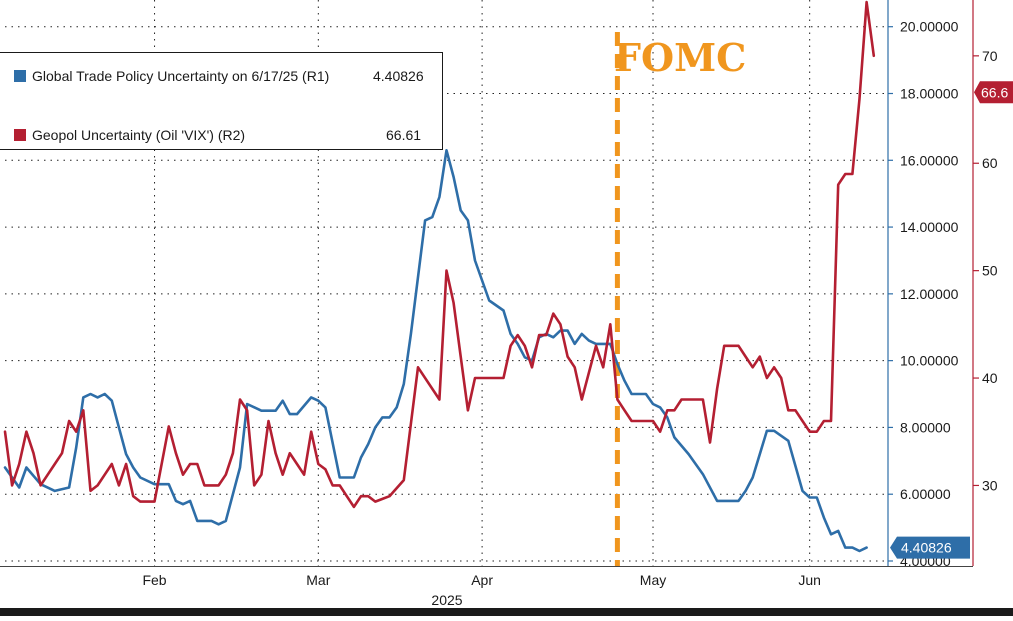 This screenshot has width=1013, height=621. What do you see at coordinates (446, 600) in the screenshot?
I see `x-axis-year-label: 2025` at bounding box center [446, 600].